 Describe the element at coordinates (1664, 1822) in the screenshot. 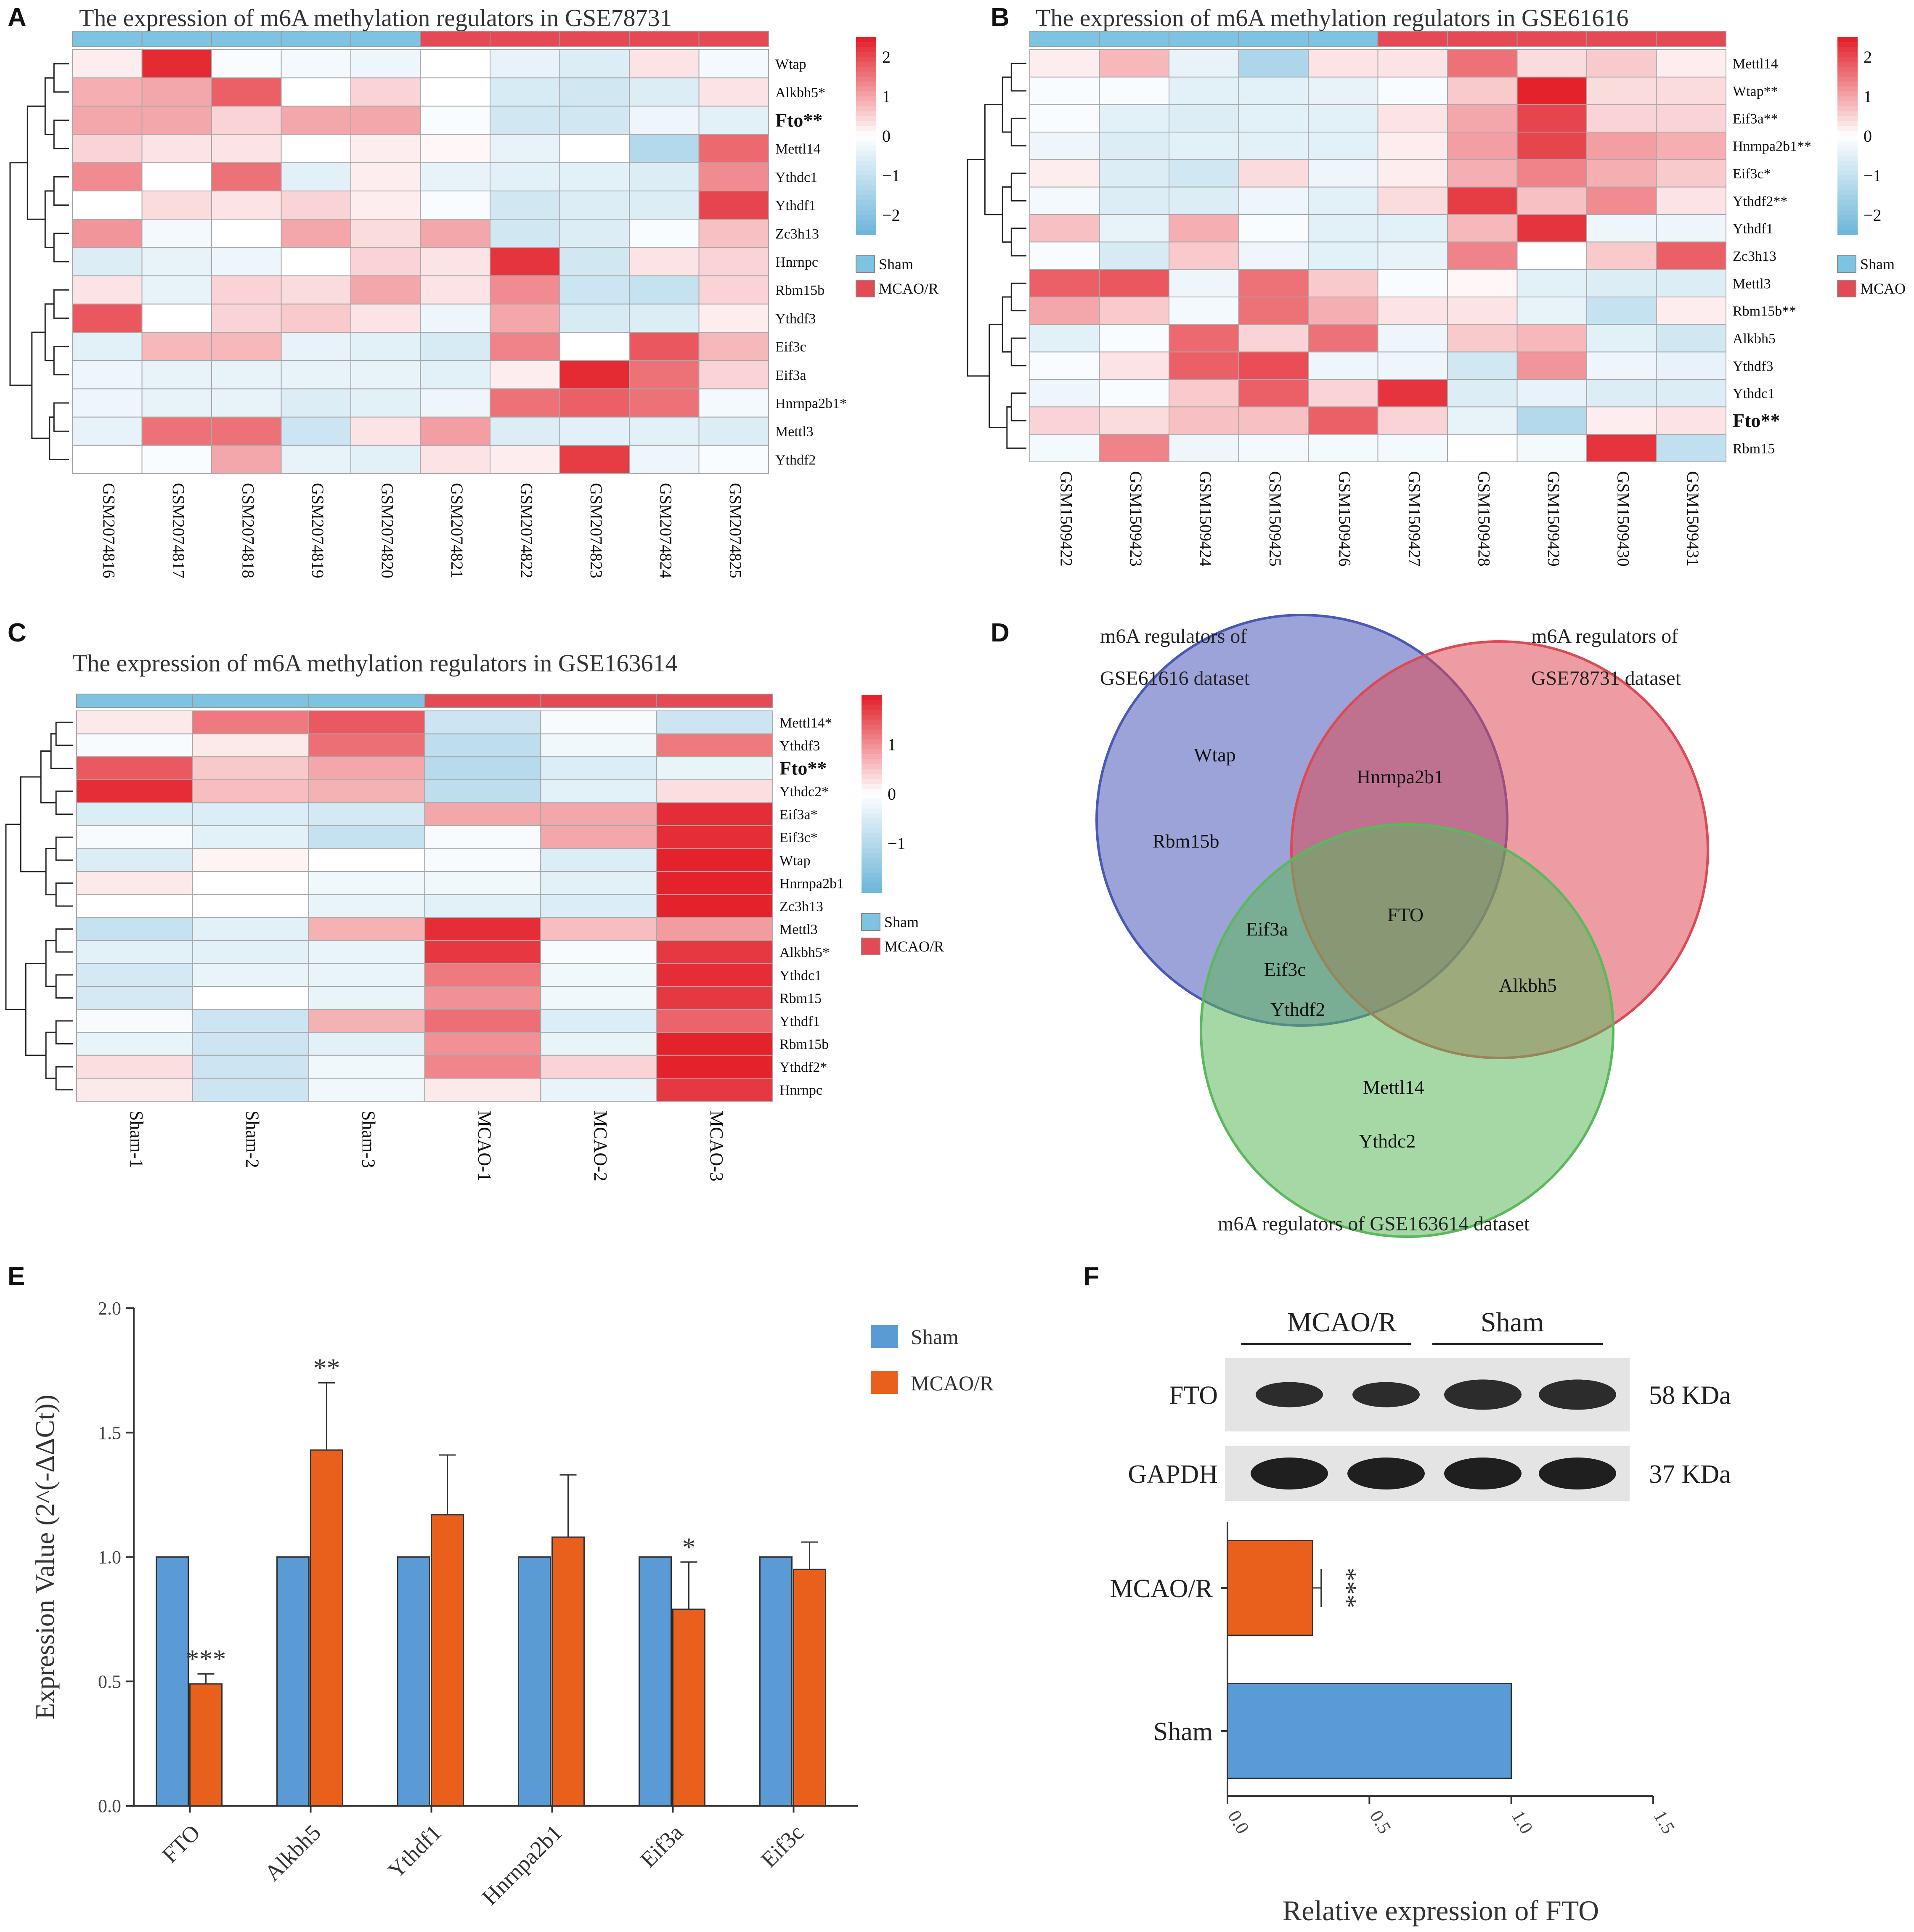

I see `x-tick-label: 1.5` at that location.